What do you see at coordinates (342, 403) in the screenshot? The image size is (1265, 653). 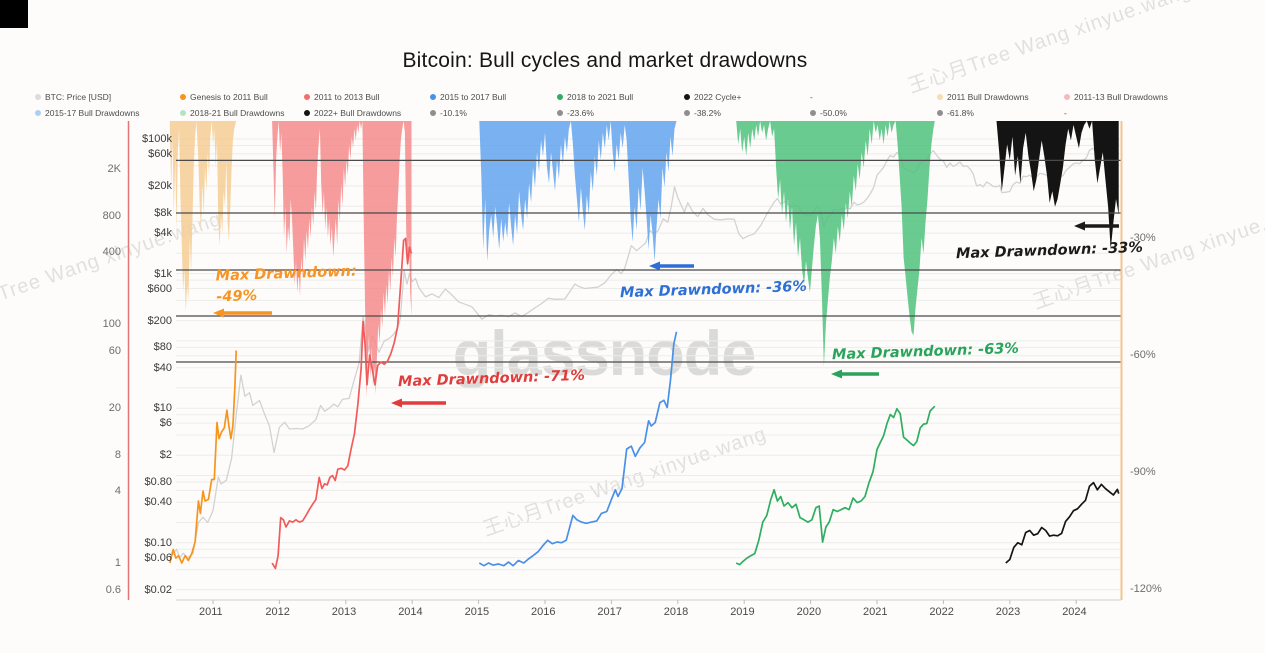 I see `series-2011-2013-bull` at bounding box center [342, 403].